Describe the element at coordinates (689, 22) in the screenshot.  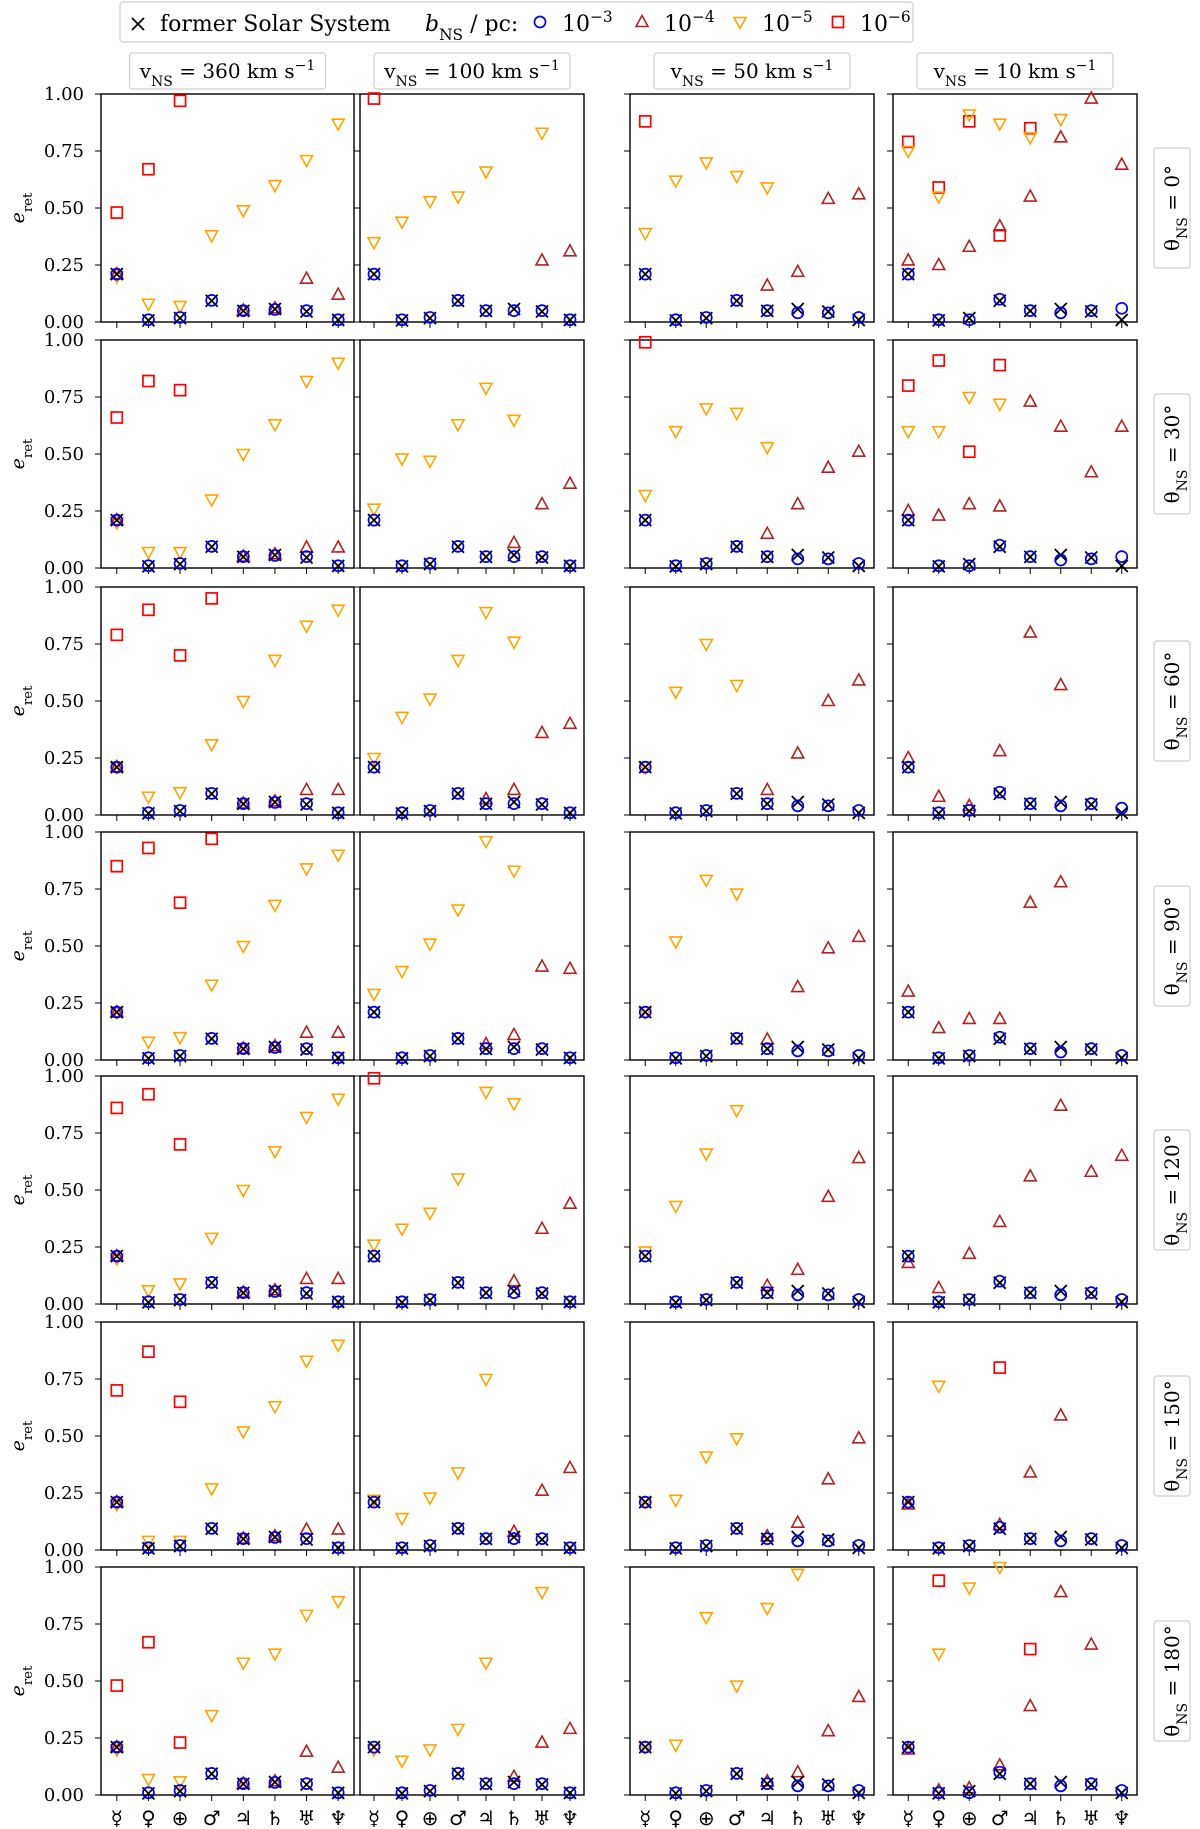
I see `legend-entry-label: 10−4` at that location.